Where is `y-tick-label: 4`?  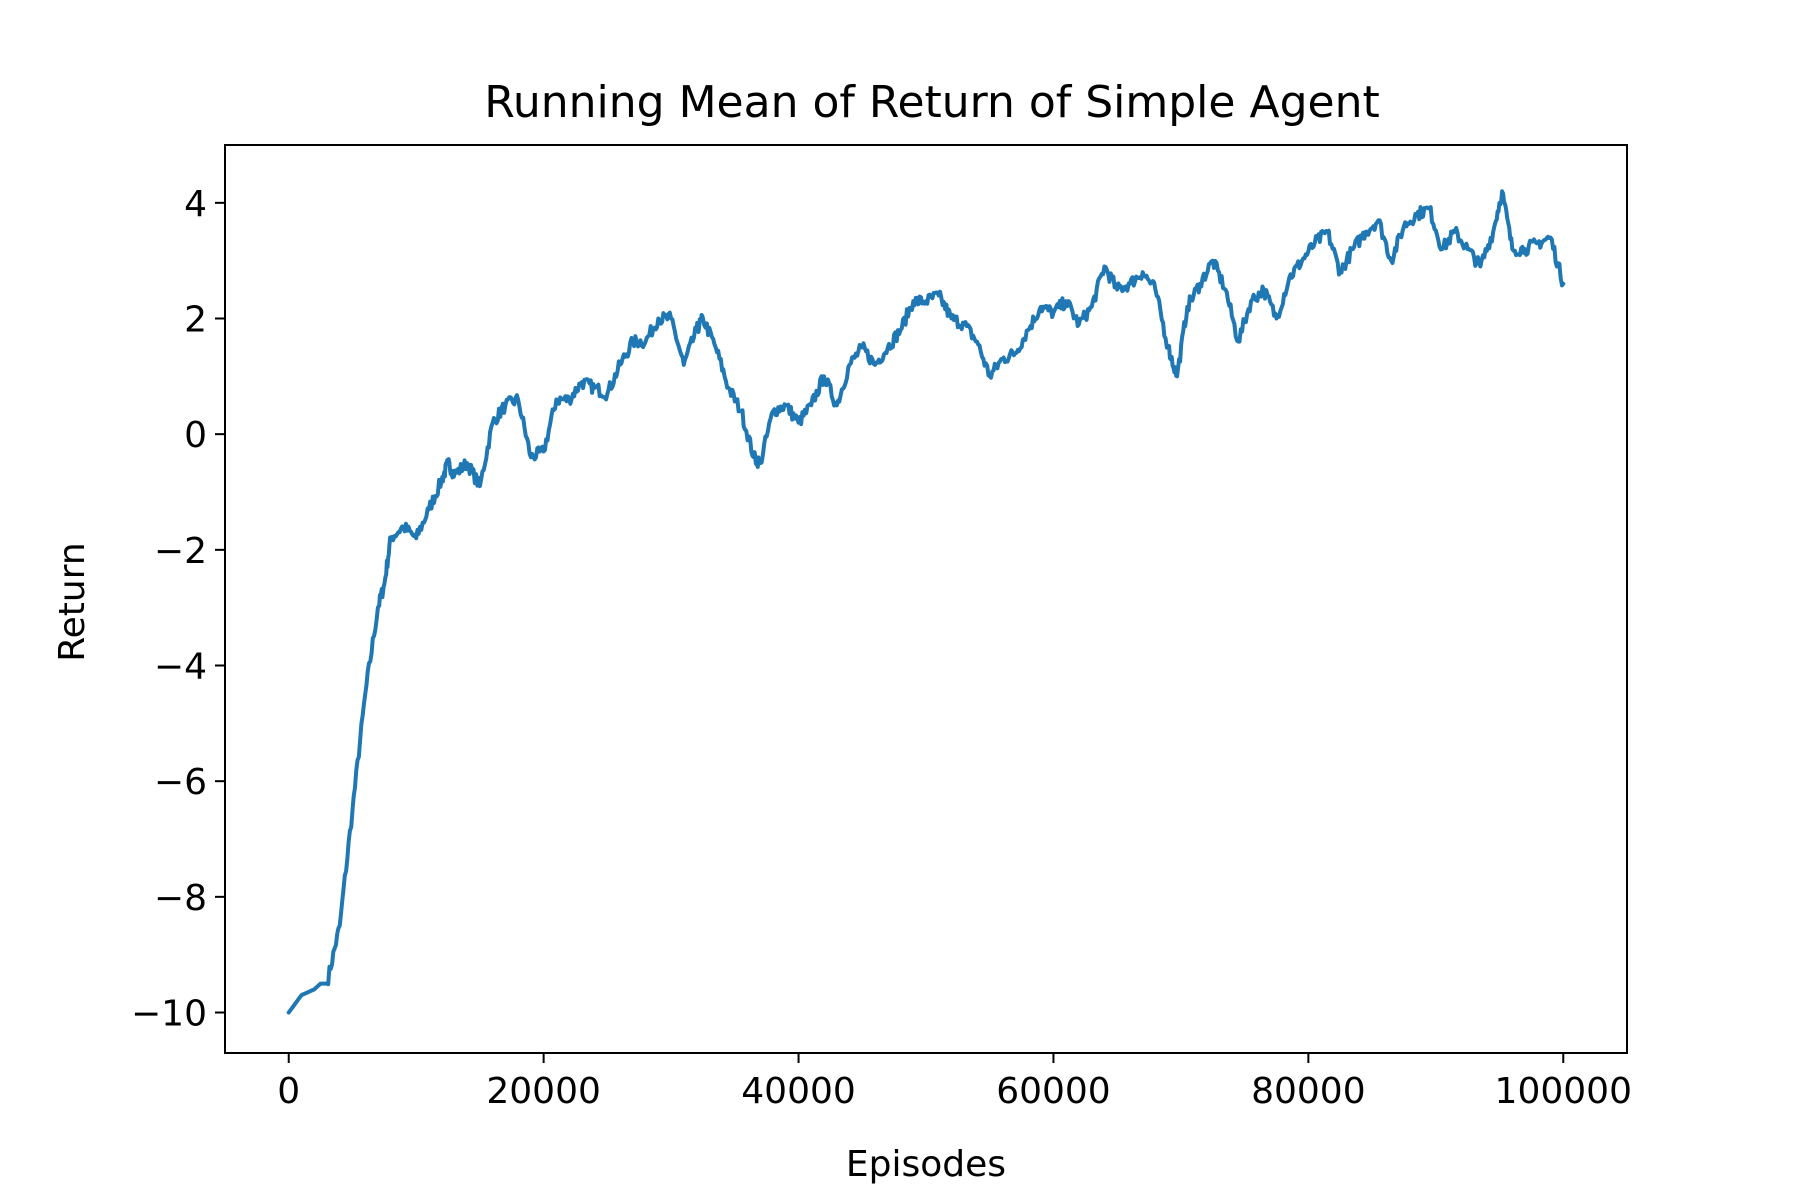
y-tick-label: 4 is located at coordinates (195, 204).